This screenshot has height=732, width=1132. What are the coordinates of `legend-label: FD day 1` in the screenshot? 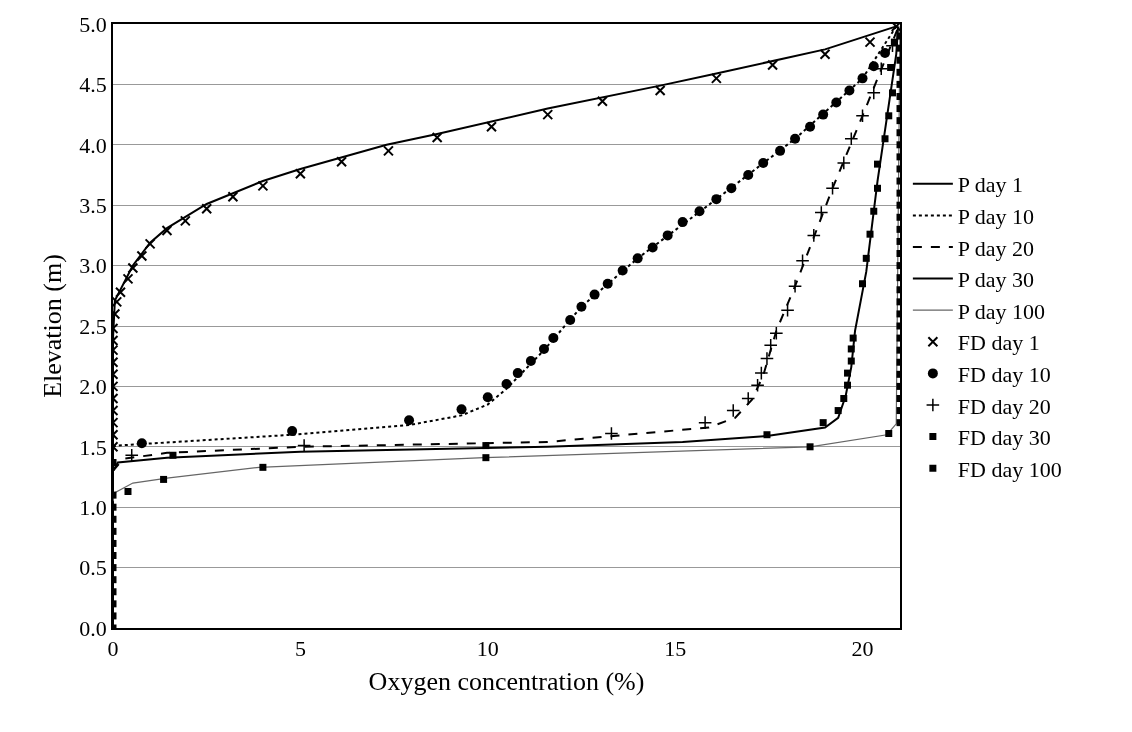 It's located at (998, 343).